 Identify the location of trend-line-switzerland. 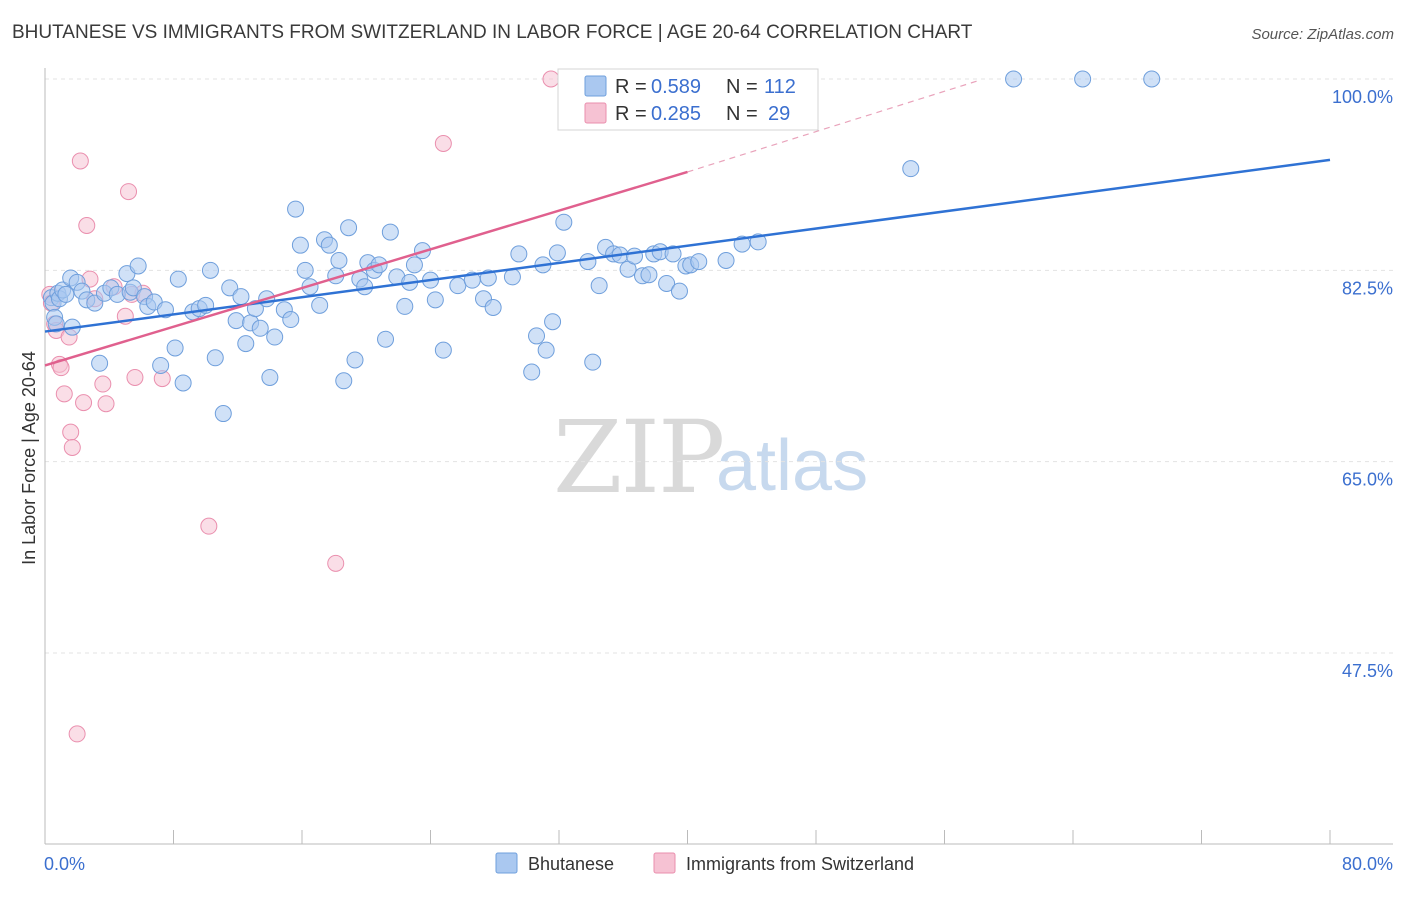
(366, 268).